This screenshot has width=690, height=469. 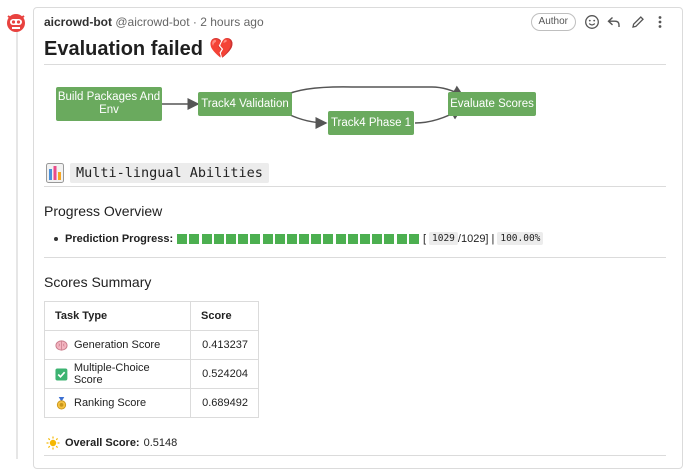 I want to click on progress-pipe: |, so click(x=493, y=238).